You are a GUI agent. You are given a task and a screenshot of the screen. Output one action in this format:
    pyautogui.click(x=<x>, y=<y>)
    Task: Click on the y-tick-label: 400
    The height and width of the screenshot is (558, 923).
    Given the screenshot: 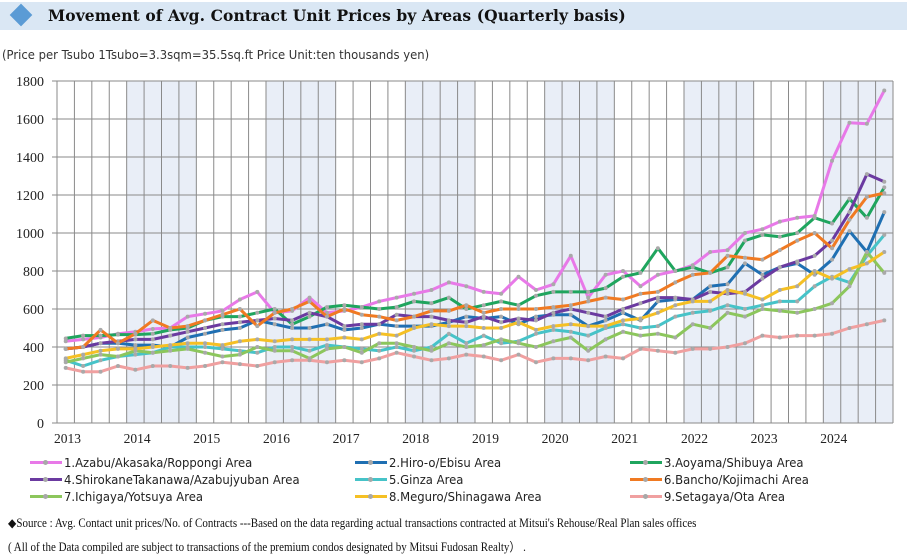 What is the action you would take?
    pyautogui.click(x=33, y=348)
    